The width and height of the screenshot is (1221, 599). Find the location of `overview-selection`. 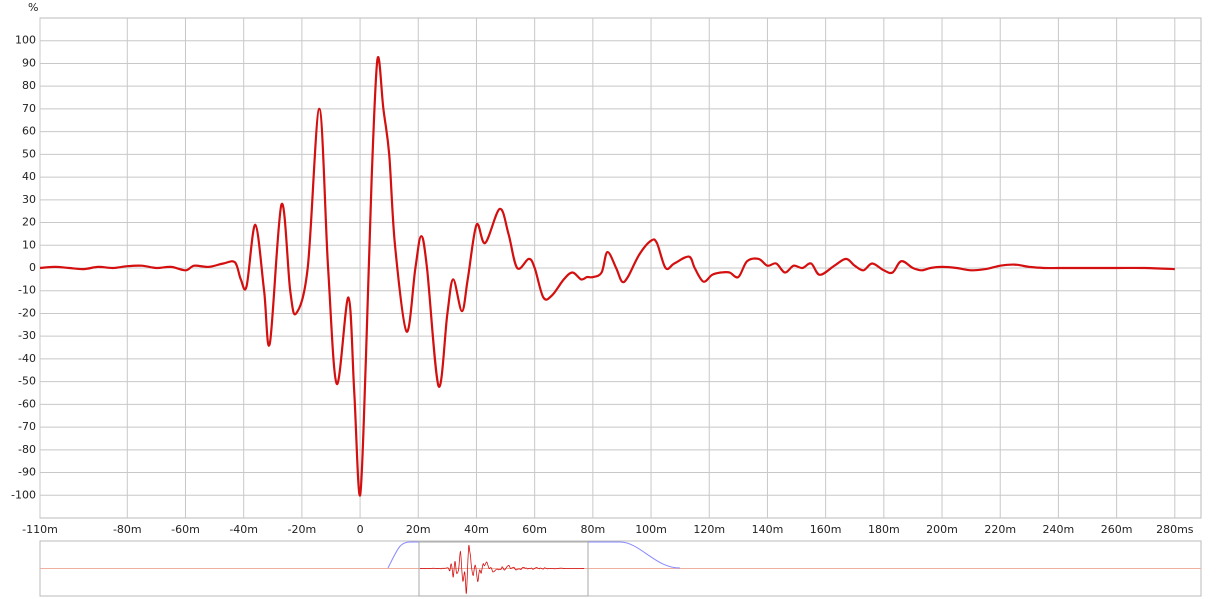

overview-selection is located at coordinates (503, 569).